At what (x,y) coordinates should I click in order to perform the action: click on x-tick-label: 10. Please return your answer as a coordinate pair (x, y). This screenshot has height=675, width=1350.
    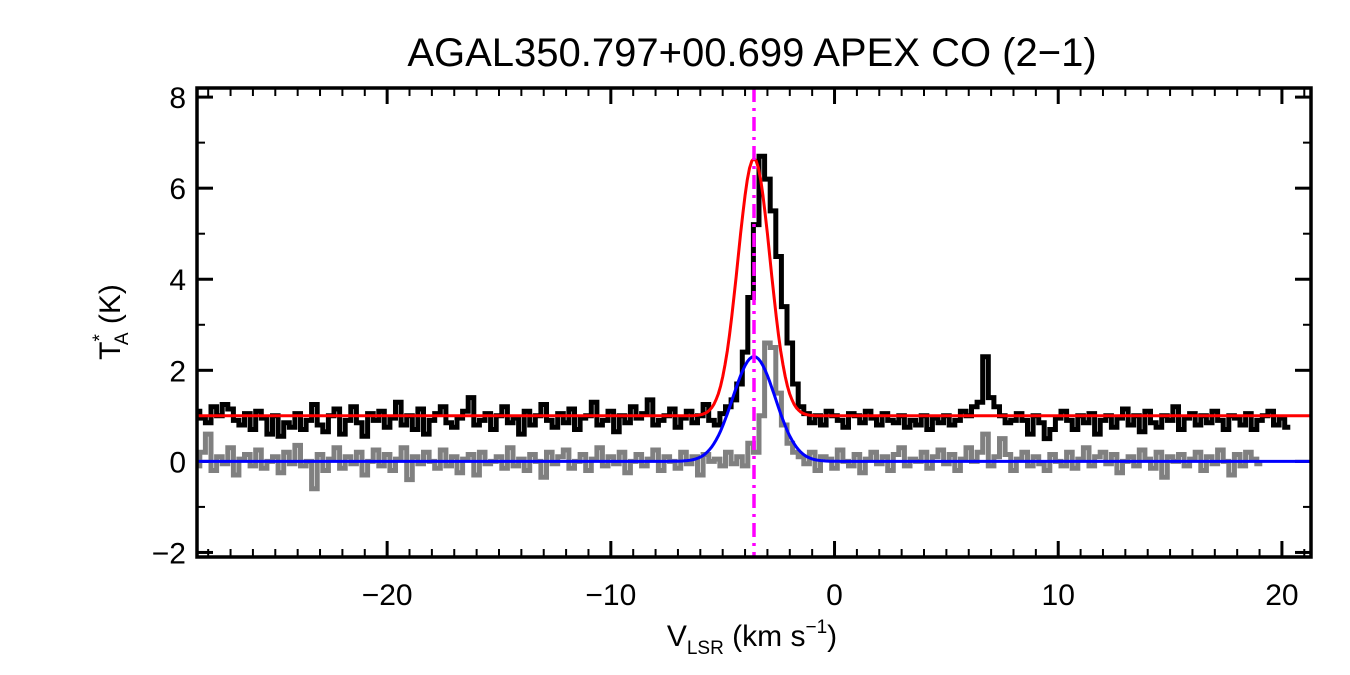
    Looking at the image, I should click on (1058, 595).